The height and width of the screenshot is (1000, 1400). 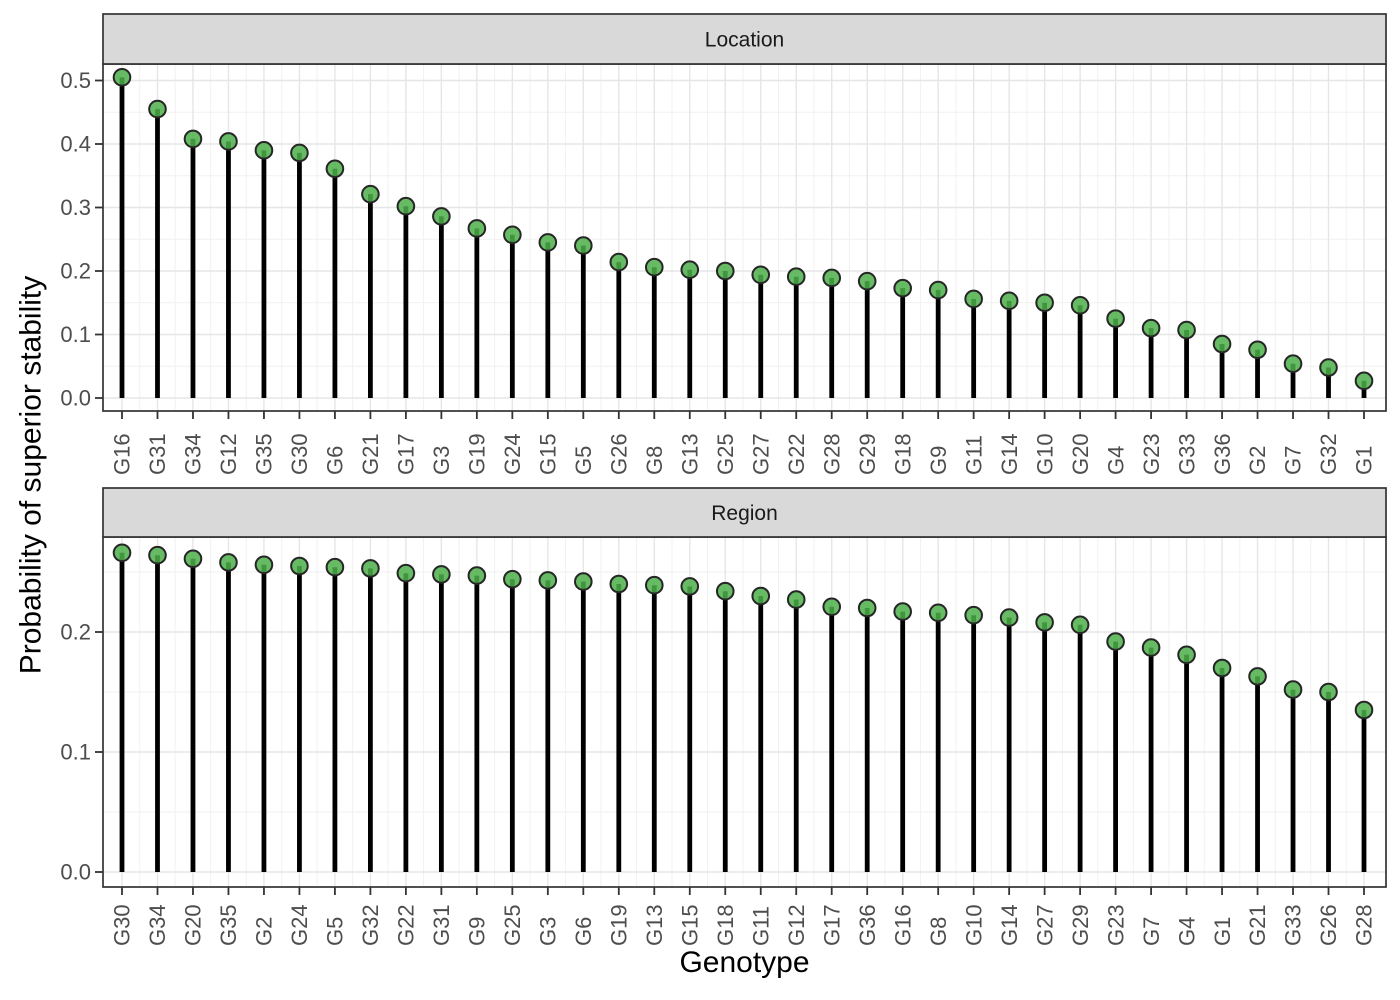 I want to click on x-tick-label: G32, so click(x=1328, y=454).